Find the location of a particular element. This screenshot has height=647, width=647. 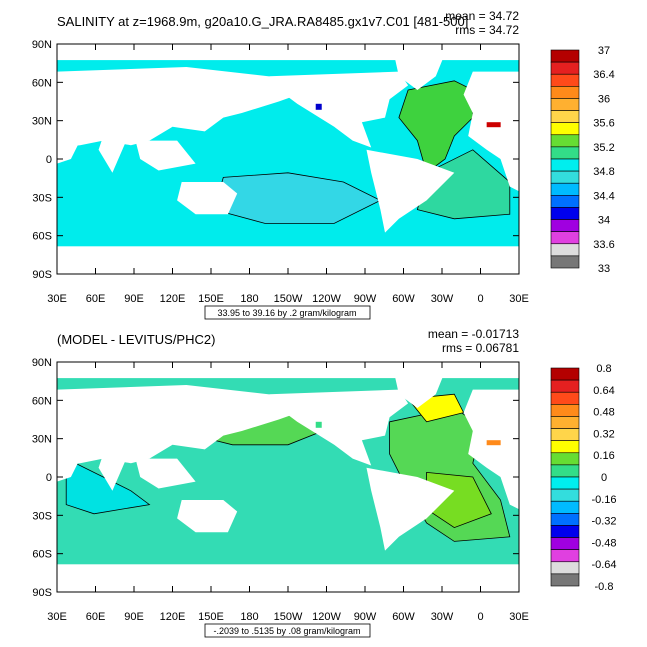

lat-label: 0 is located at coordinates (49, 160).